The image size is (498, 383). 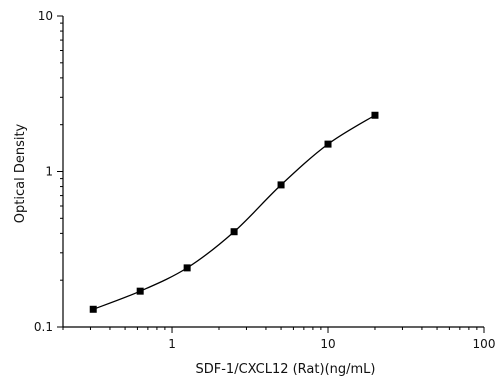 I want to click on y-tick-label: 10, so click(x=45, y=16).